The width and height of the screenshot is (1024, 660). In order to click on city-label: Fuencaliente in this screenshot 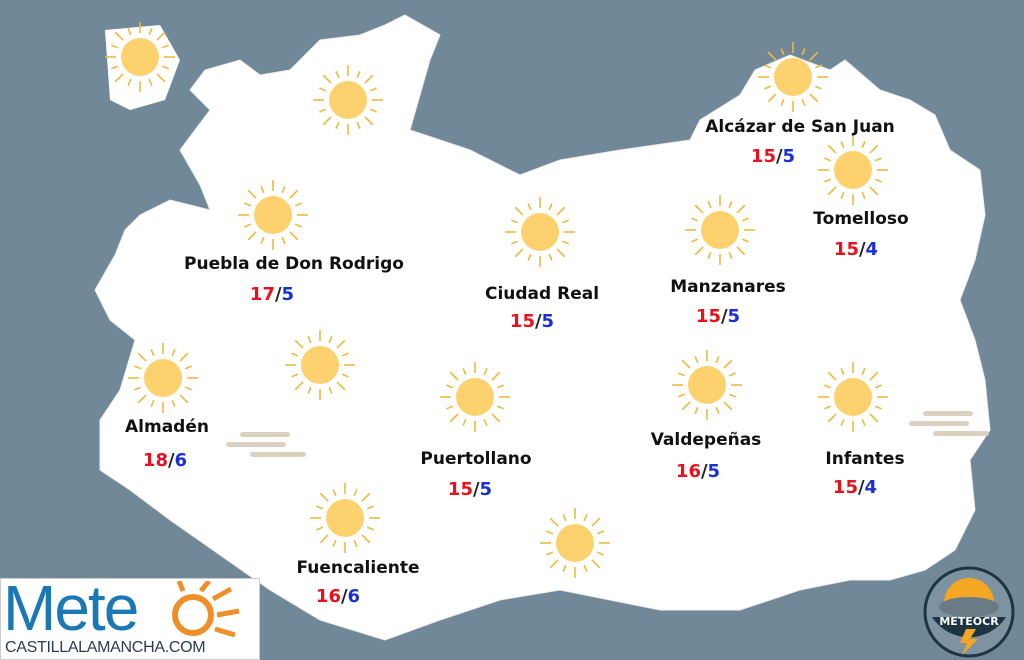, I will do `click(358, 568)`.